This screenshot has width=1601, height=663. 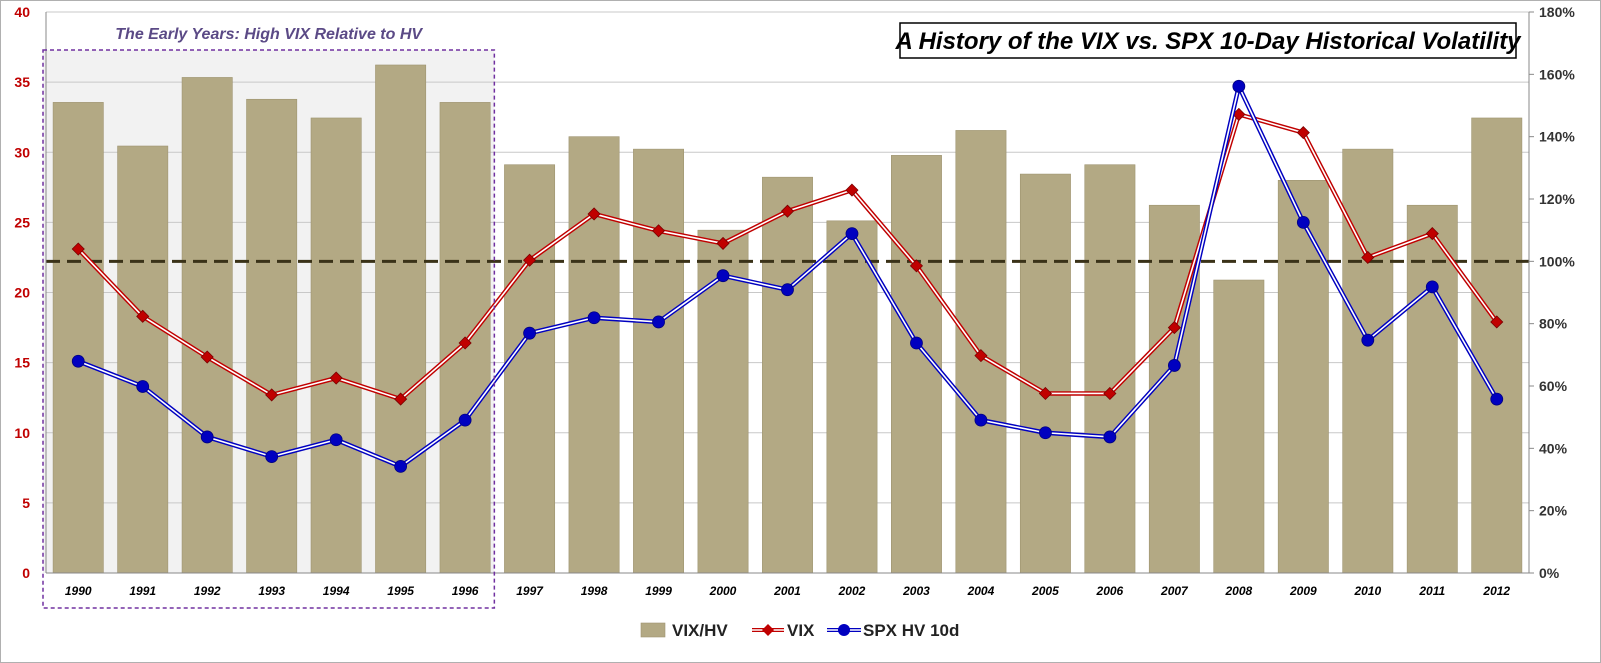 What do you see at coordinates (22, 12) in the screenshot?
I see `left-tick-label: 40` at bounding box center [22, 12].